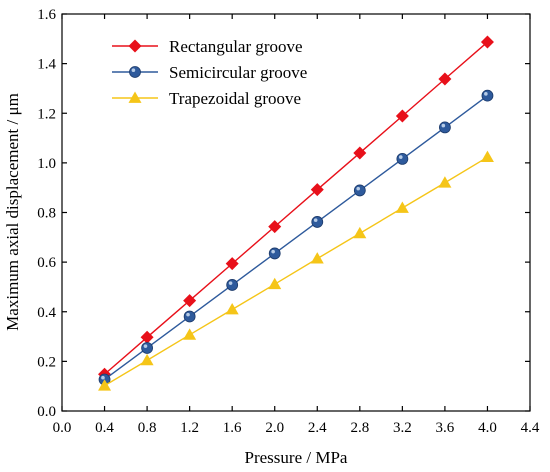  I want to click on x-tick-label: 2.0, so click(274, 428).